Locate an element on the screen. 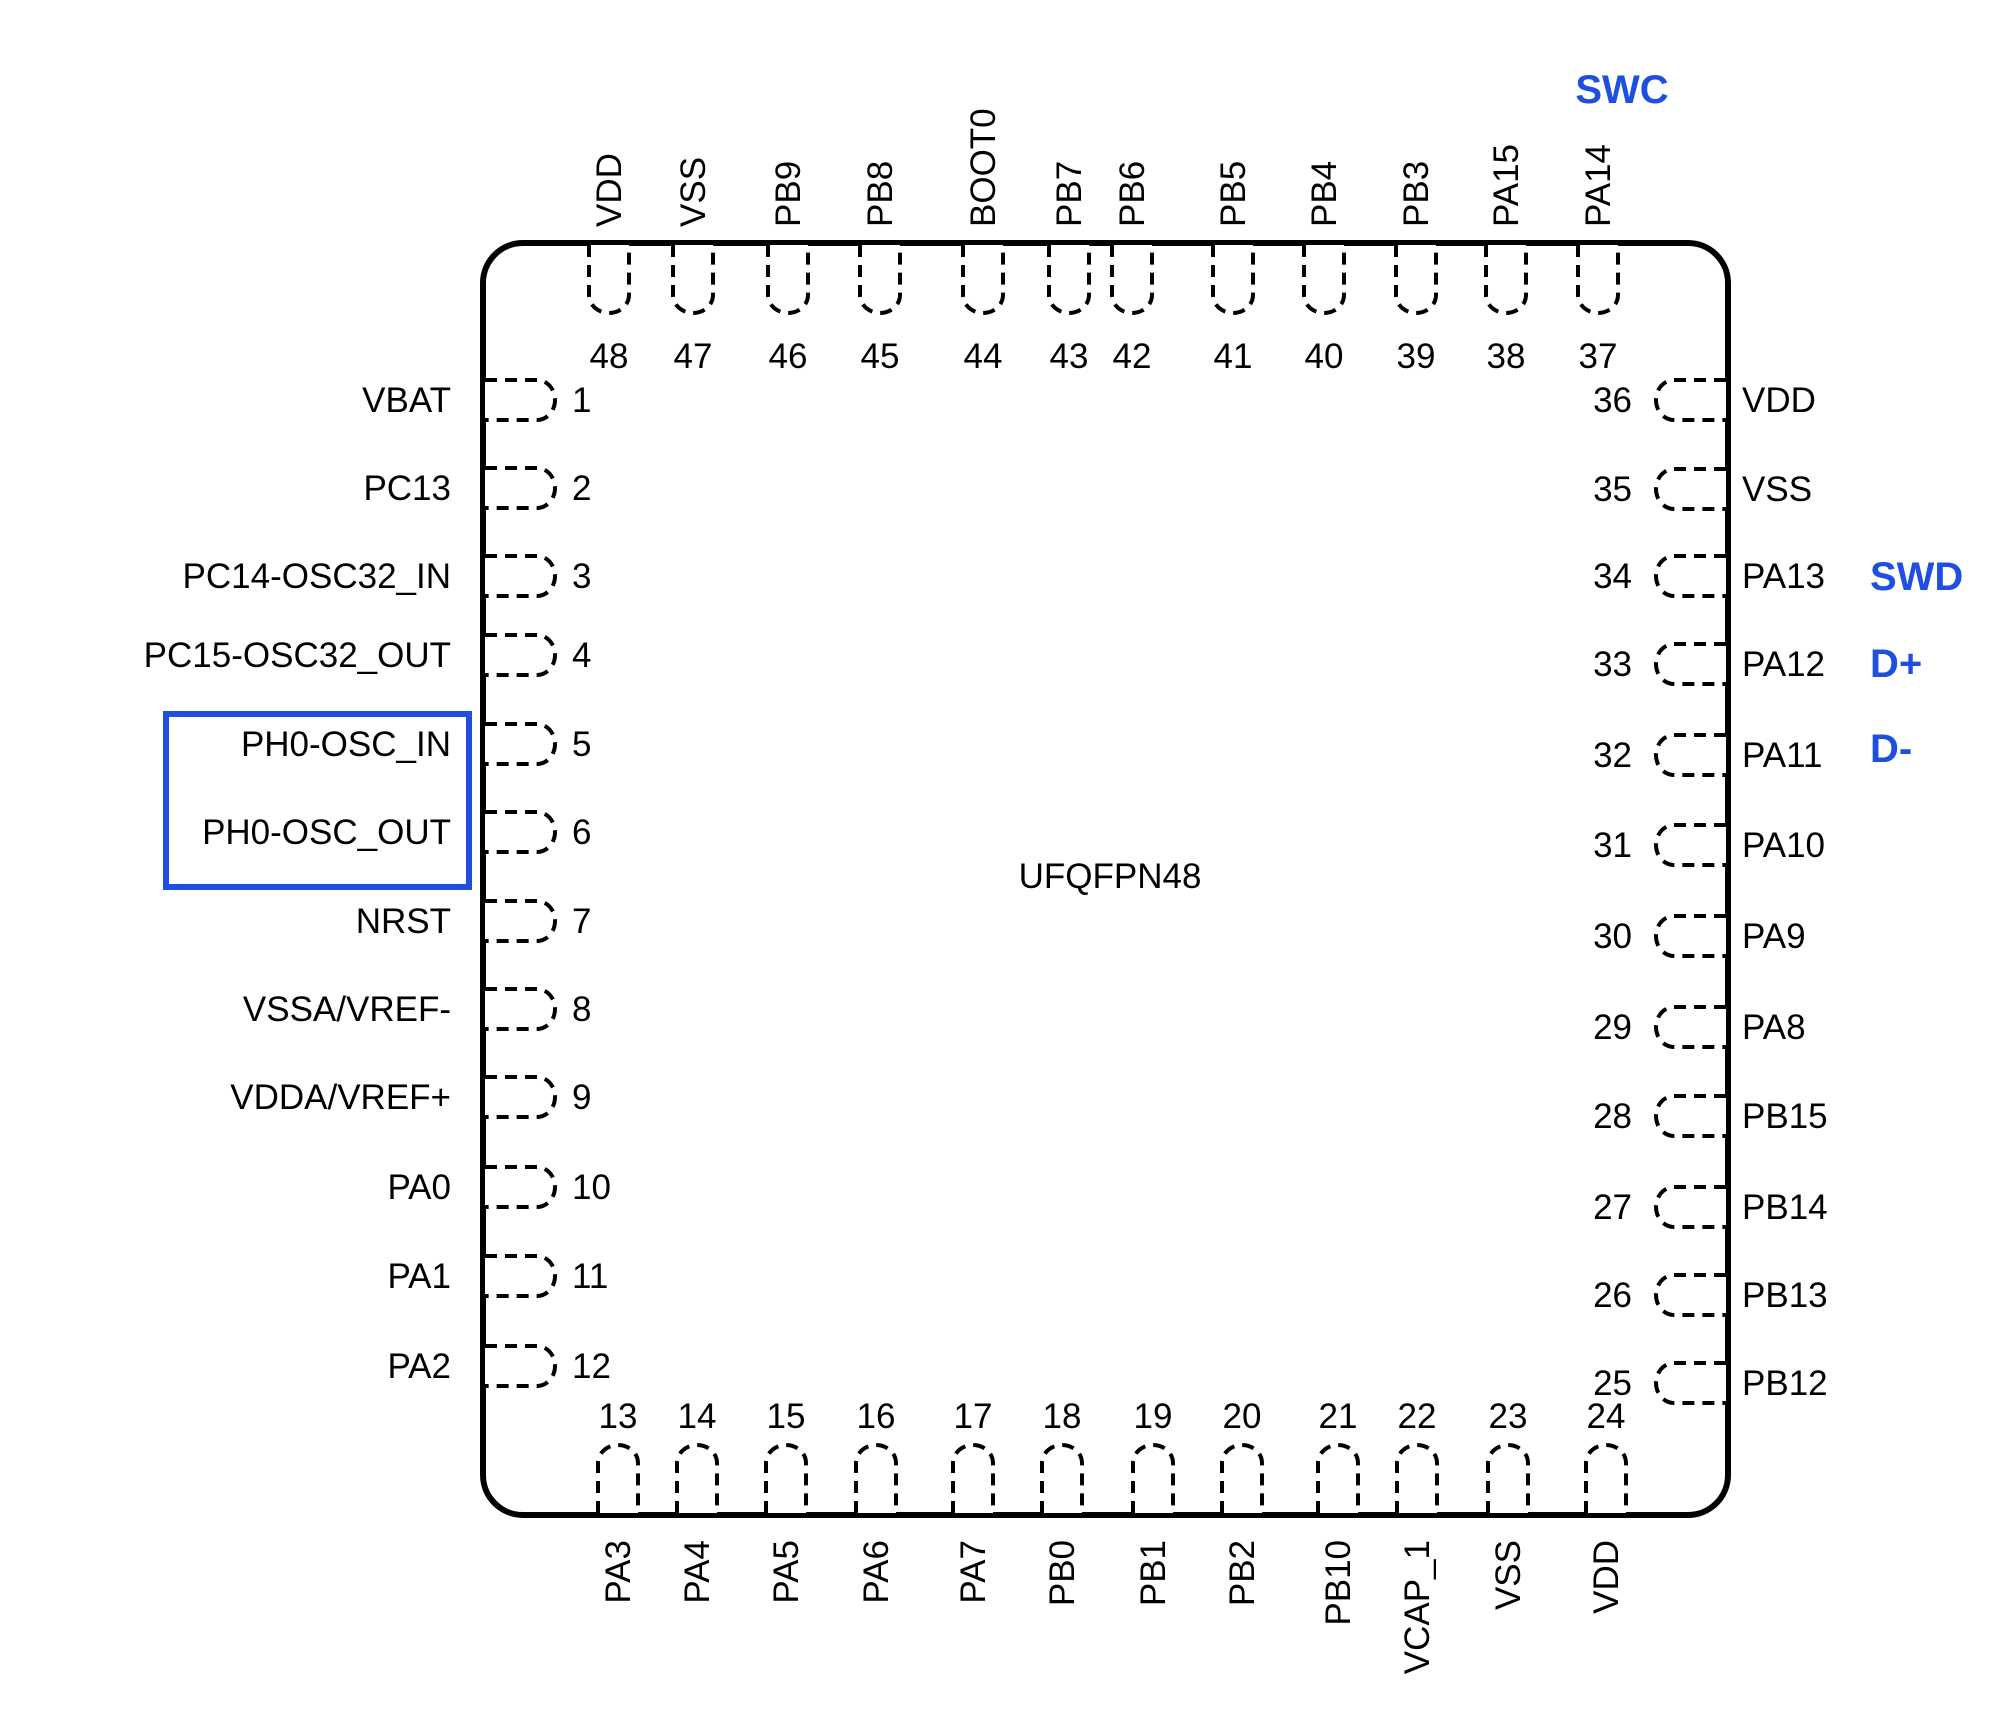 The height and width of the screenshot is (1730, 1990). annotations-layer: SWC SWD D+ D- is located at coordinates (1769, 419).